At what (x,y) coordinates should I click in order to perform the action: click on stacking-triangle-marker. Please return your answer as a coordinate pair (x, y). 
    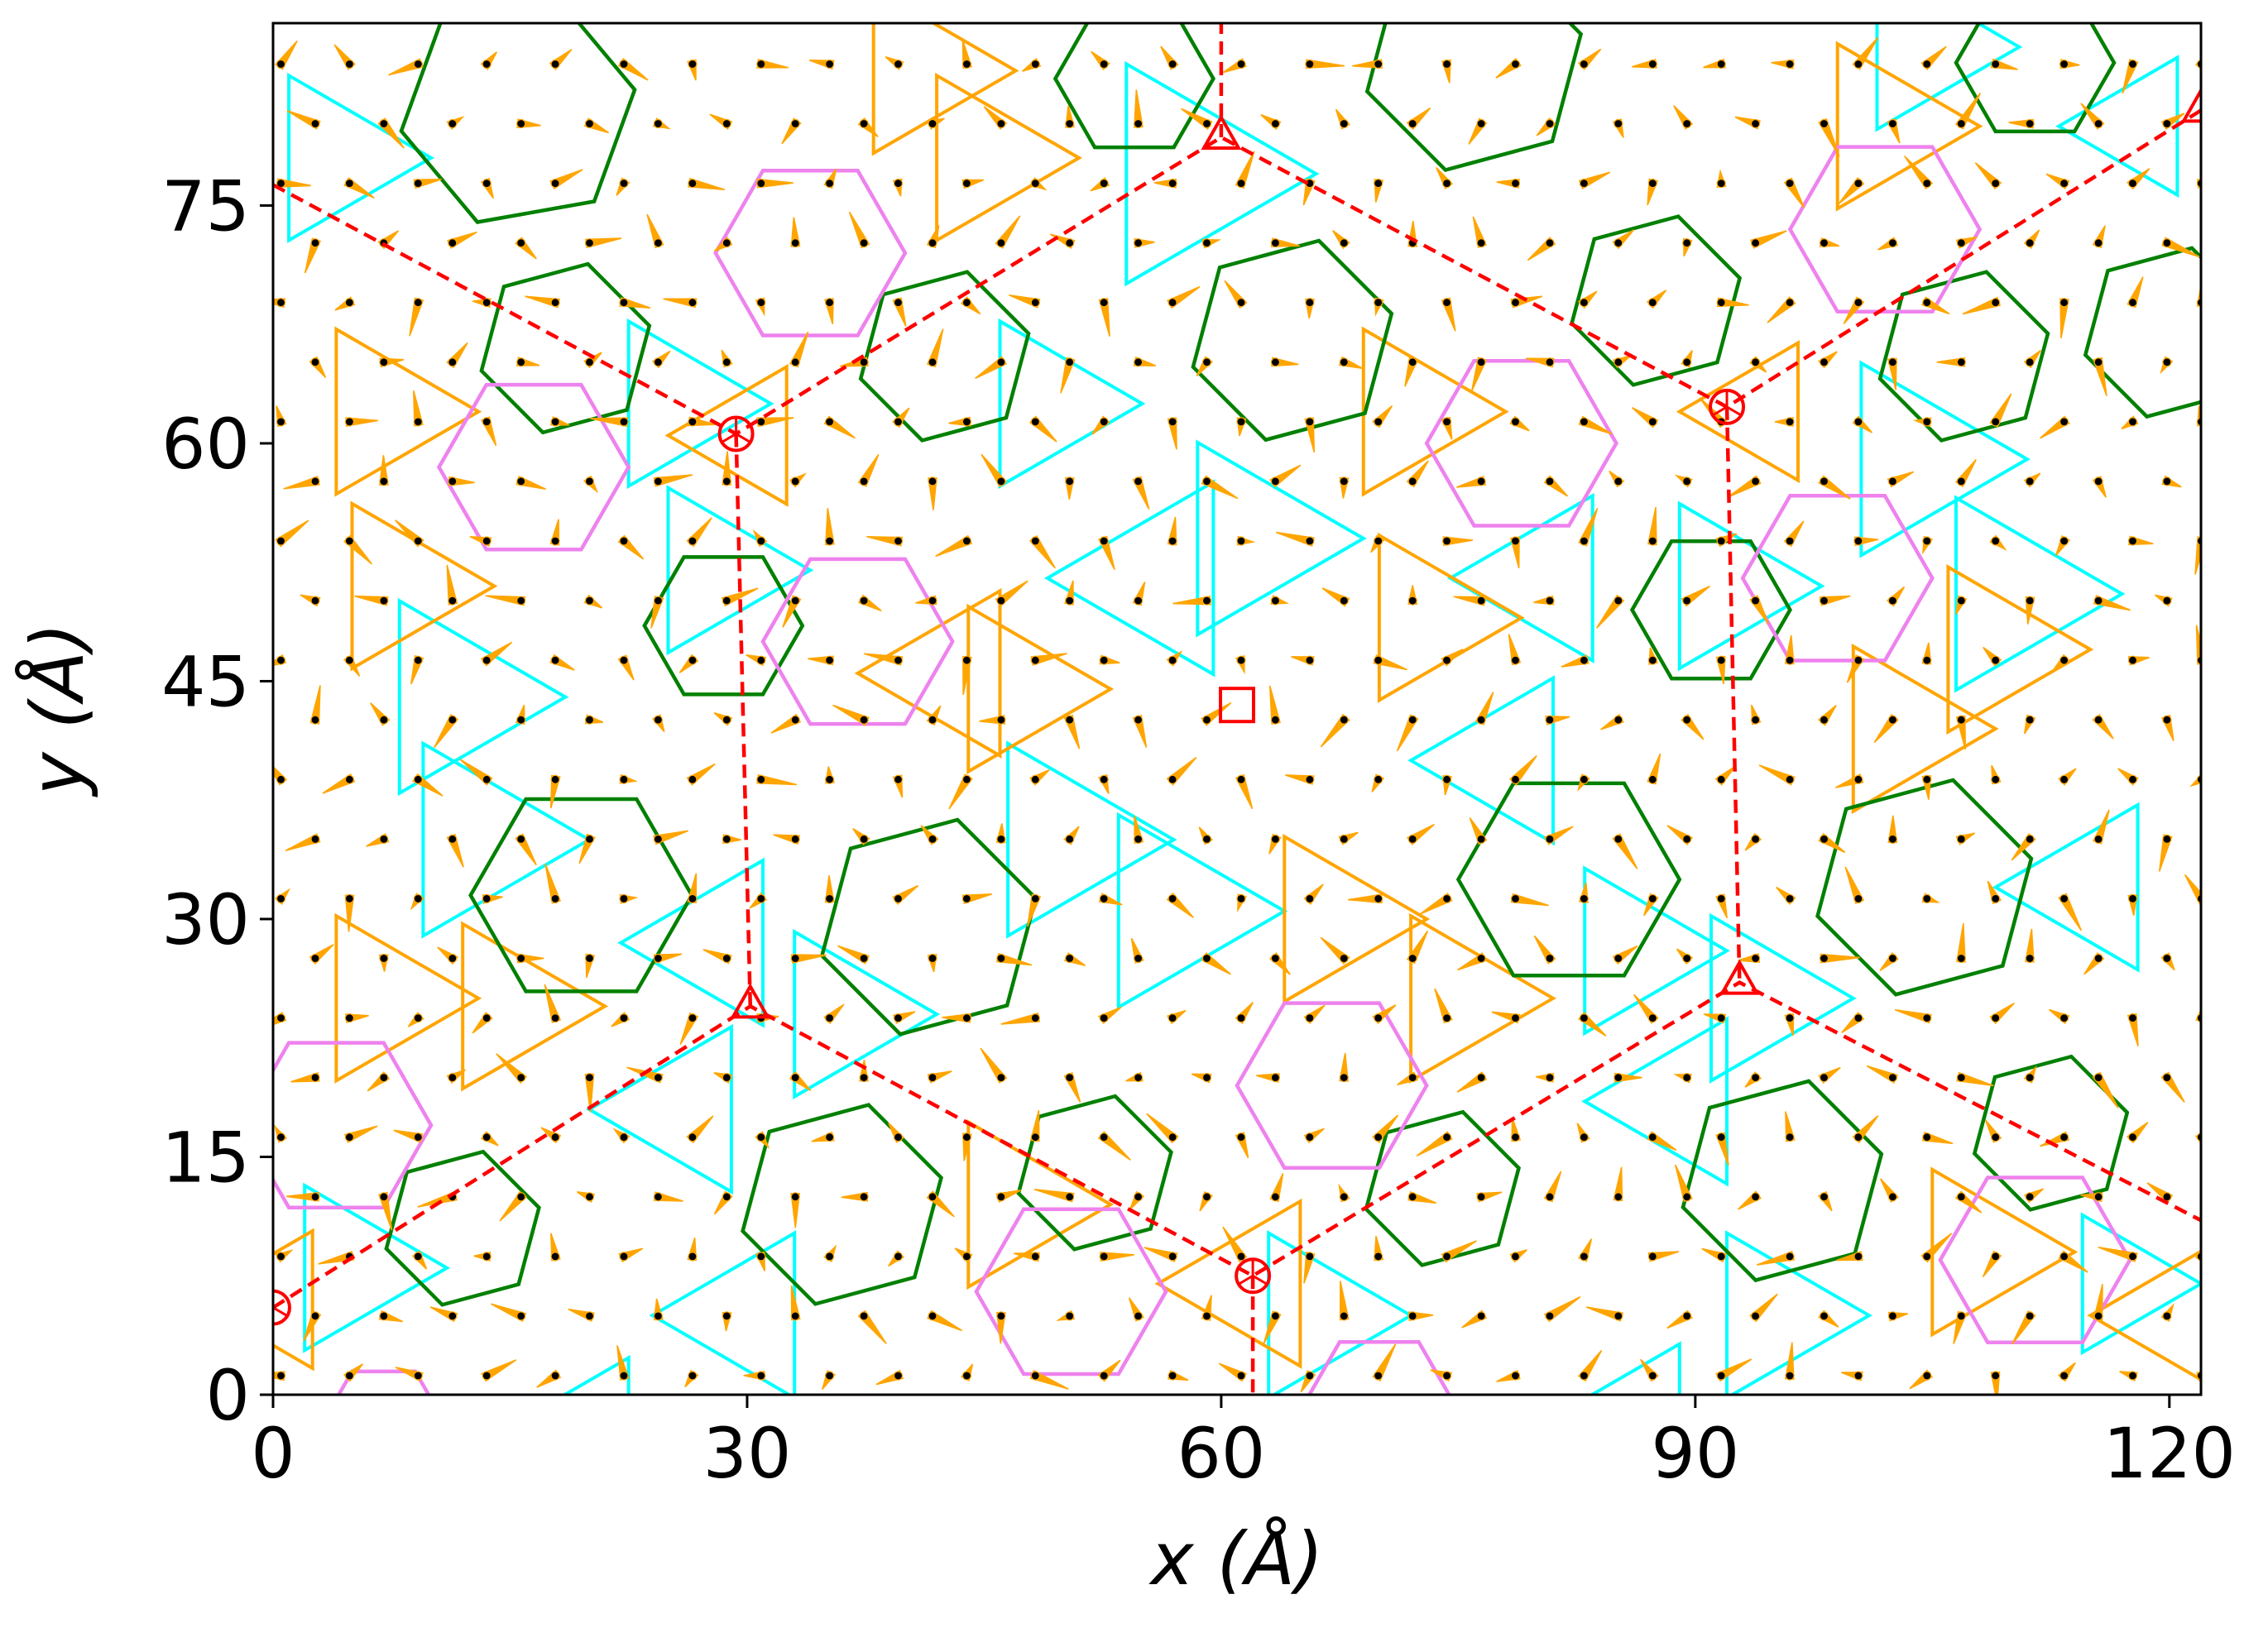
    Looking at the image, I should click on (2190, 105).